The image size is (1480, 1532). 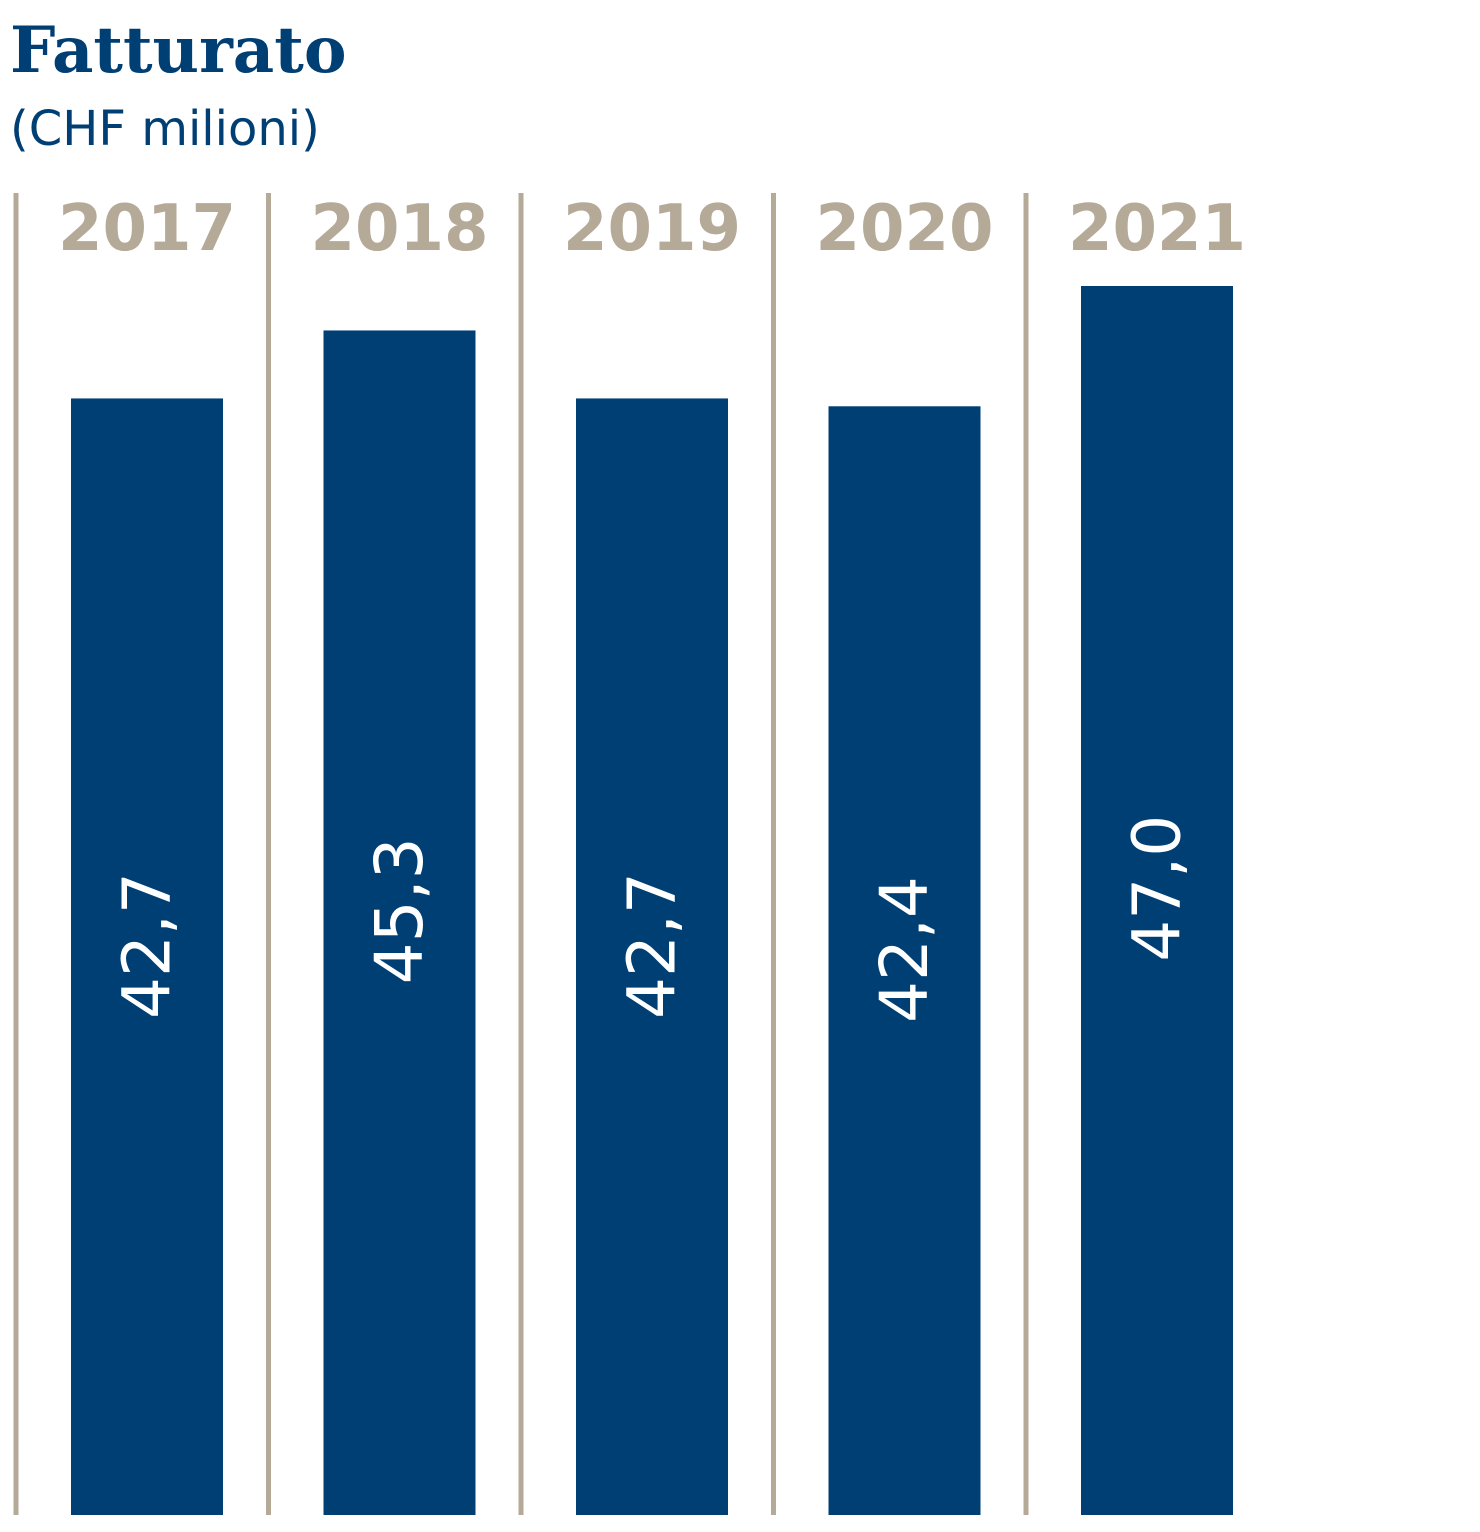 I want to click on bar-2021, so click(x=1157, y=900).